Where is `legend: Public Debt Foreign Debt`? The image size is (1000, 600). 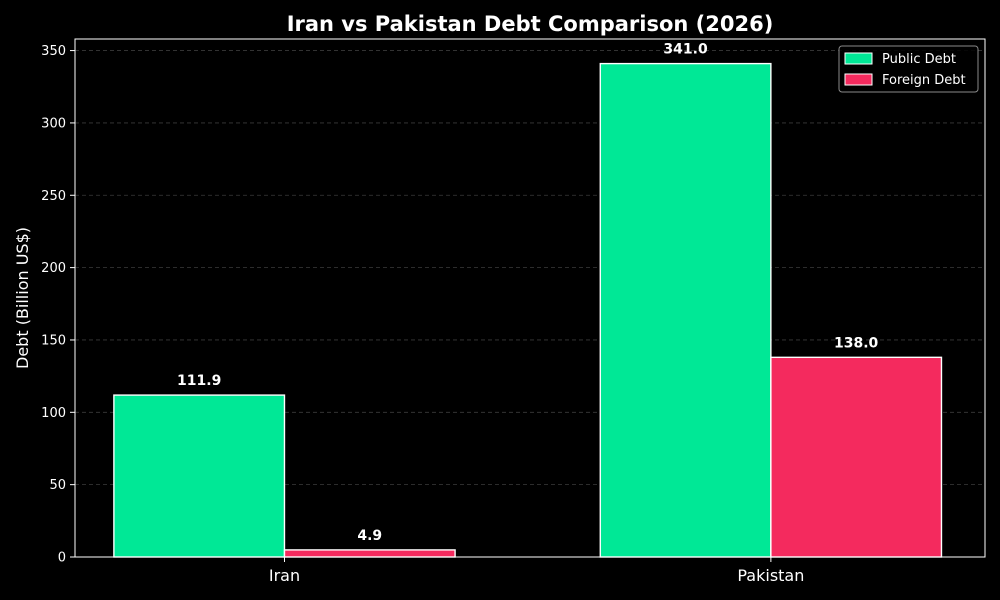 legend: Public Debt Foreign Debt is located at coordinates (908, 69).